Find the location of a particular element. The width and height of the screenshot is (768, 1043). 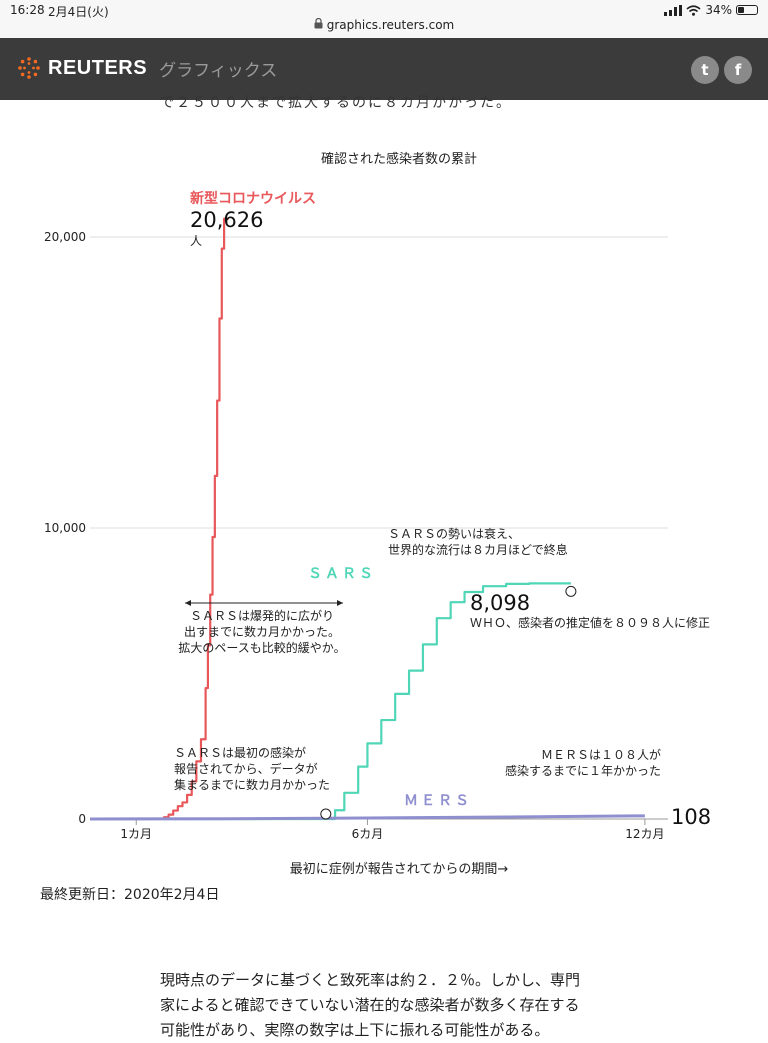

sars-spread-note-line: 出すまでに数カ月かかった。 is located at coordinates (262, 631).